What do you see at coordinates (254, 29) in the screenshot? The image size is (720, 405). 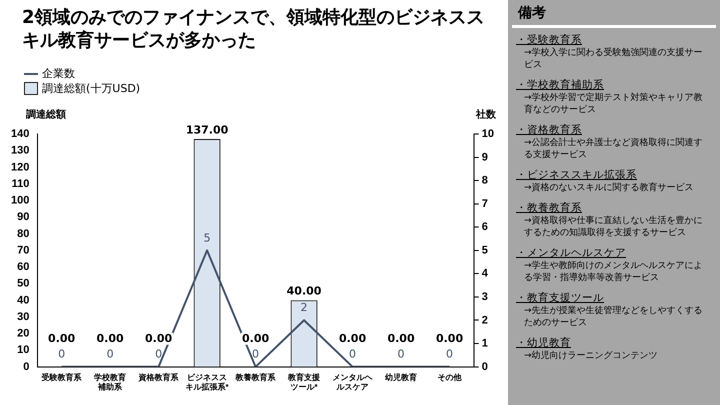 I see `chart-title: 2領域のみでのファイナンスで、領域特化型のビジネススキル教育サービスが多かった` at bounding box center [254, 29].